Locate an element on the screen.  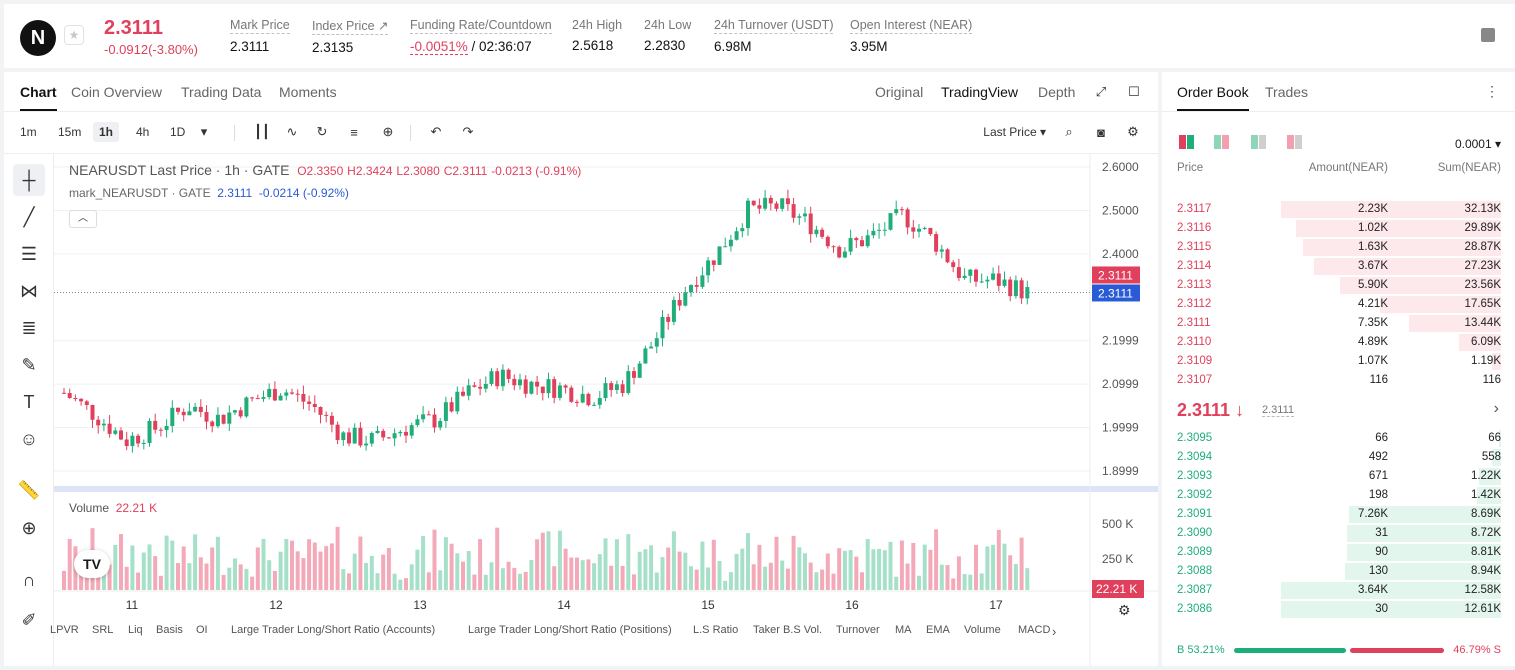
indicator-turnover: Turnover is located at coordinates (858, 630).